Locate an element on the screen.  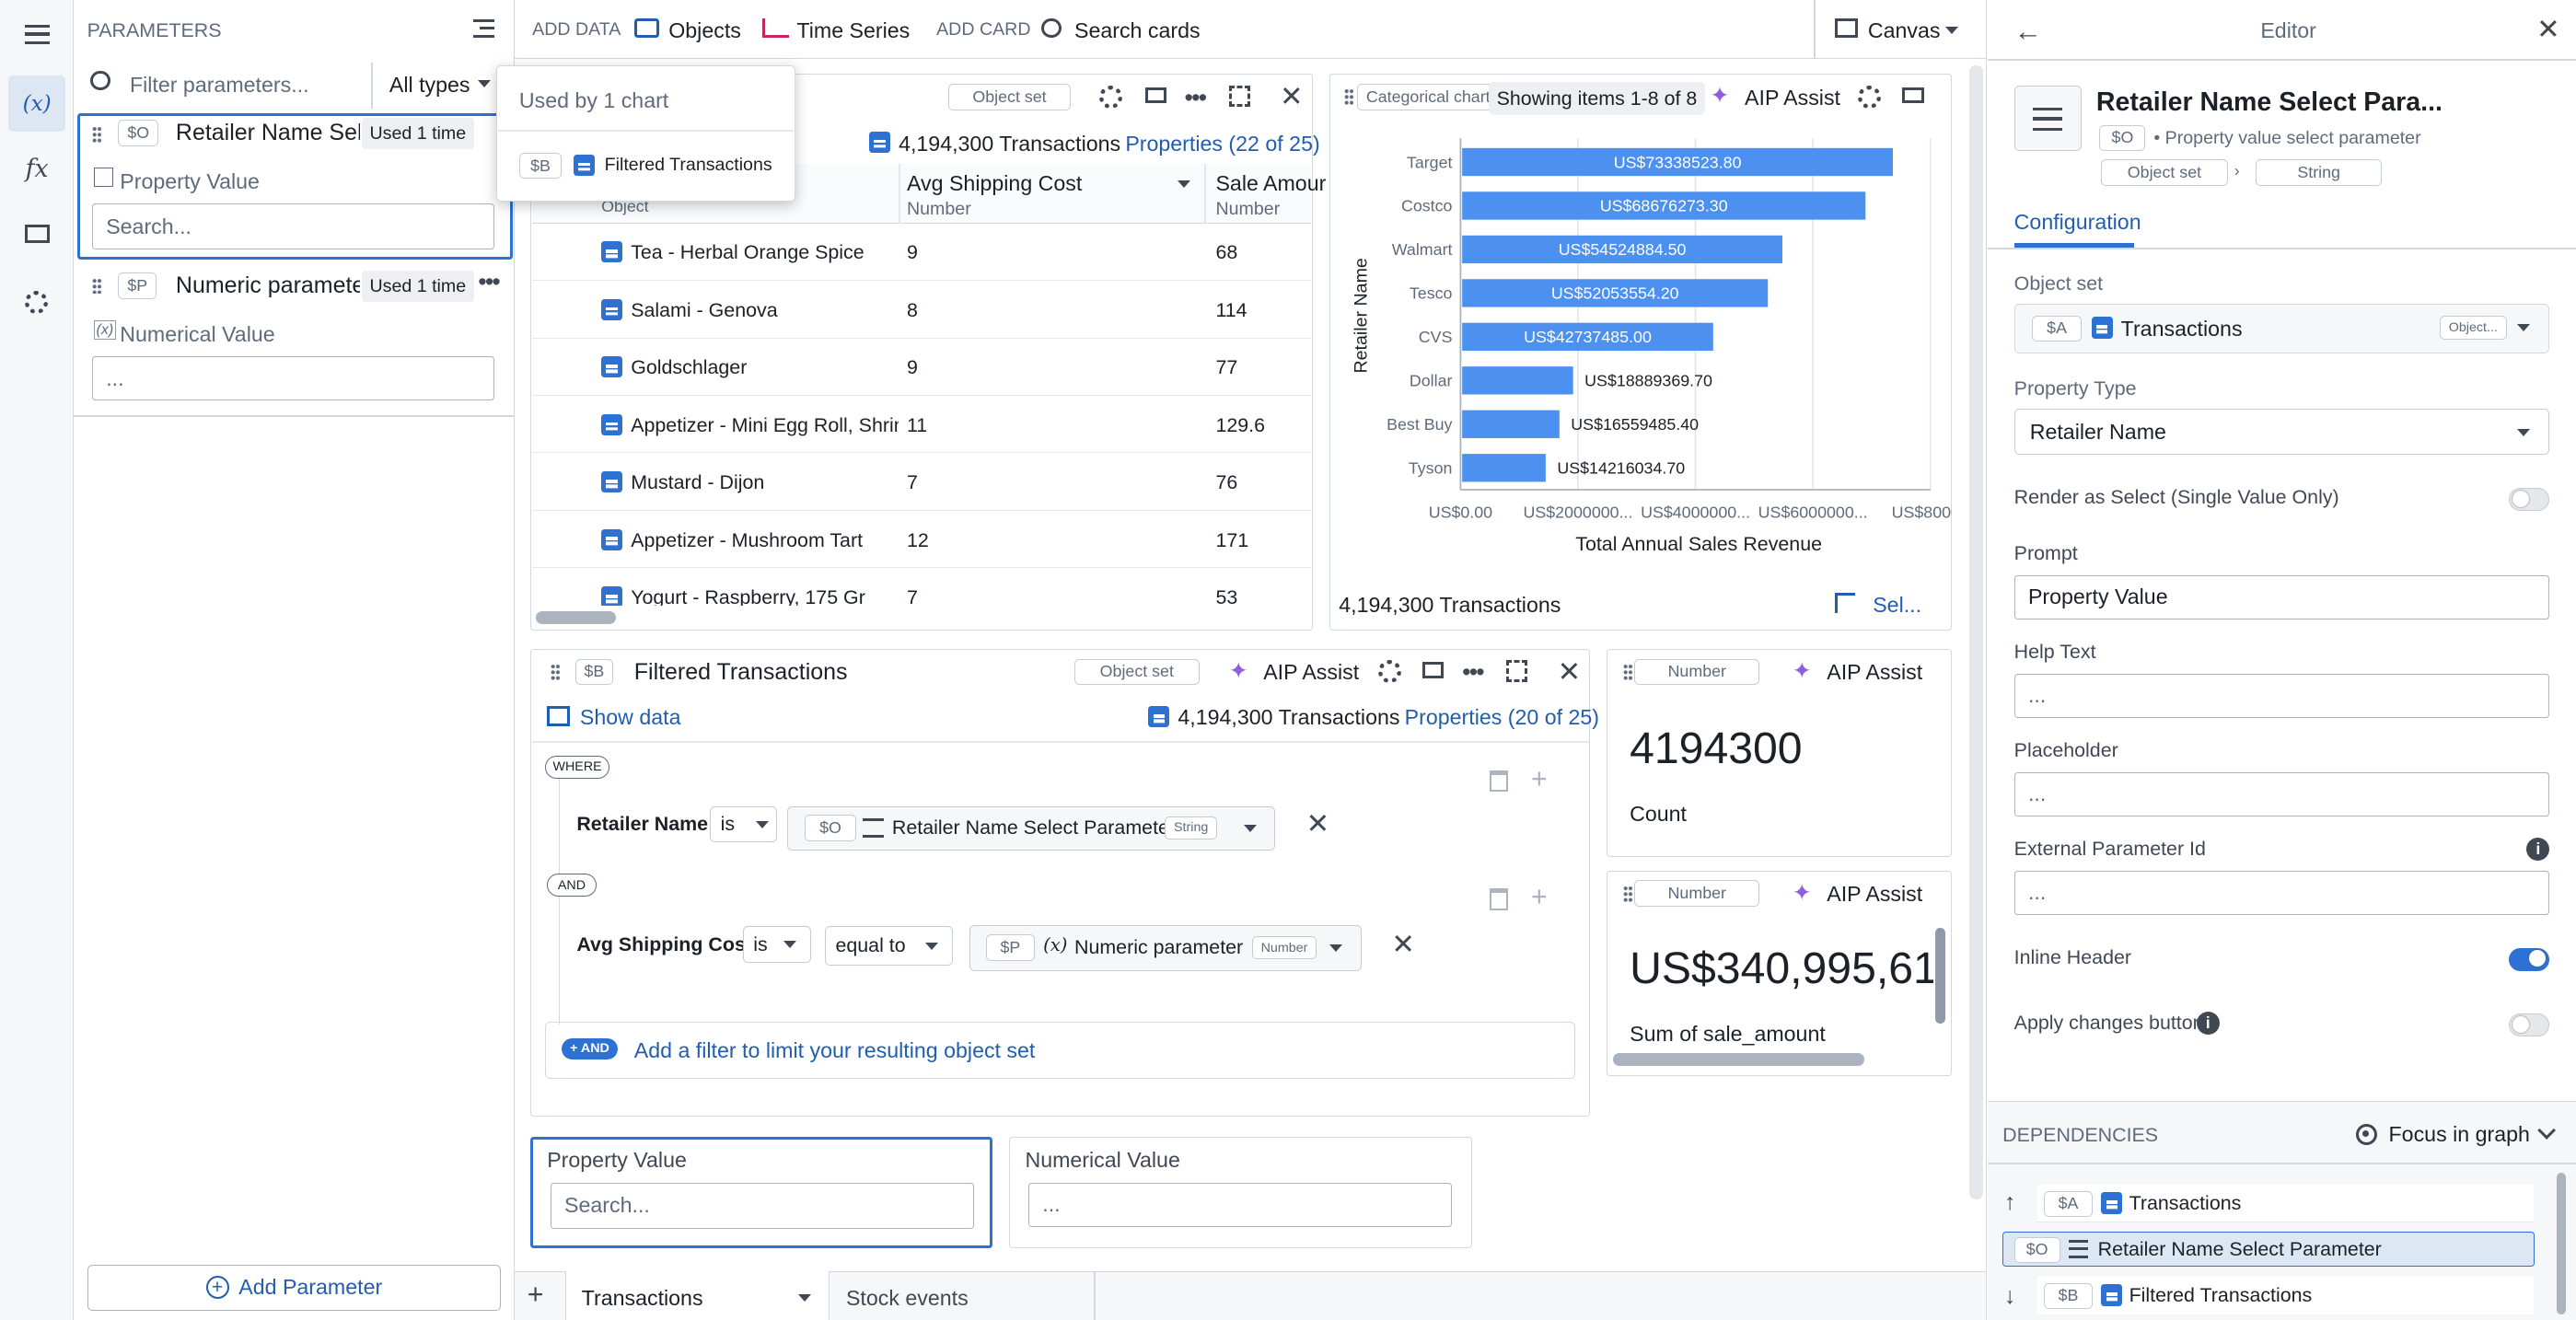
used-badge: Used 1 time is located at coordinates (418, 287).